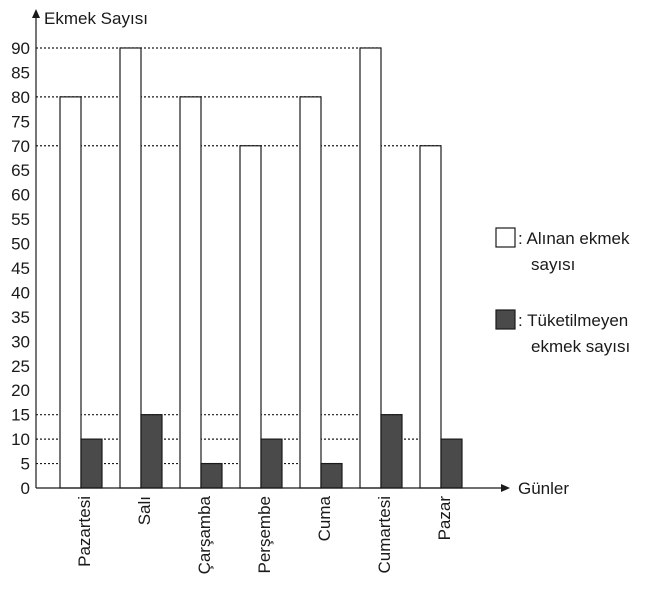 The height and width of the screenshot is (593, 656). What do you see at coordinates (20, 146) in the screenshot?
I see `y-tick-label: 70` at bounding box center [20, 146].